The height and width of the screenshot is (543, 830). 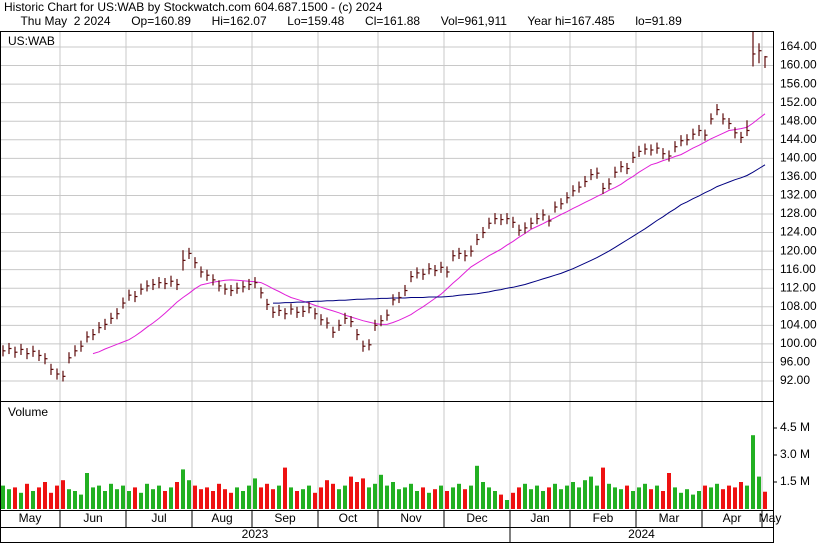 What do you see at coordinates (669, 518) in the screenshot?
I see `x-tick-label: Mar` at bounding box center [669, 518].